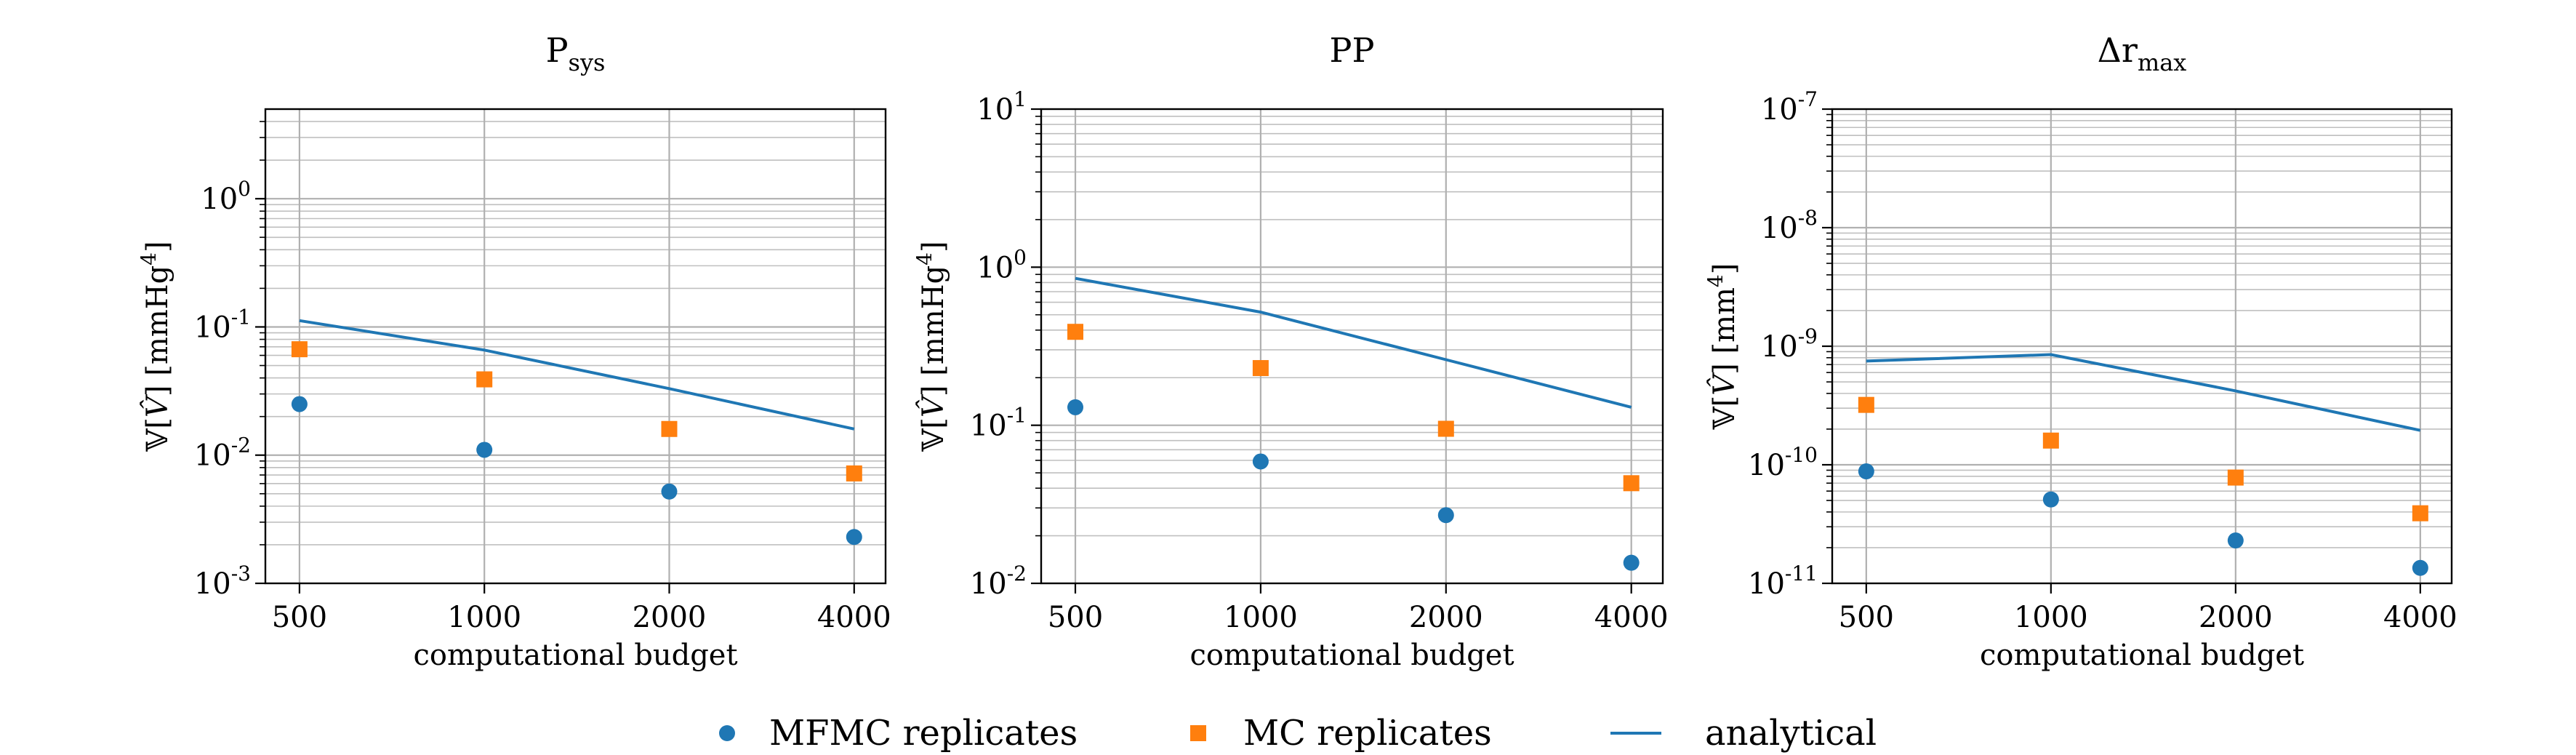  What do you see at coordinates (727, 733) in the screenshot?
I see `legend-circle-icon` at bounding box center [727, 733].